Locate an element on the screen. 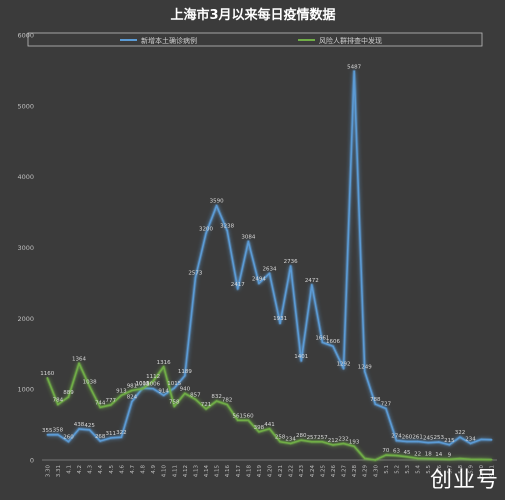 The width and height of the screenshot is (505, 500). data-label: 3238 is located at coordinates (227, 227).